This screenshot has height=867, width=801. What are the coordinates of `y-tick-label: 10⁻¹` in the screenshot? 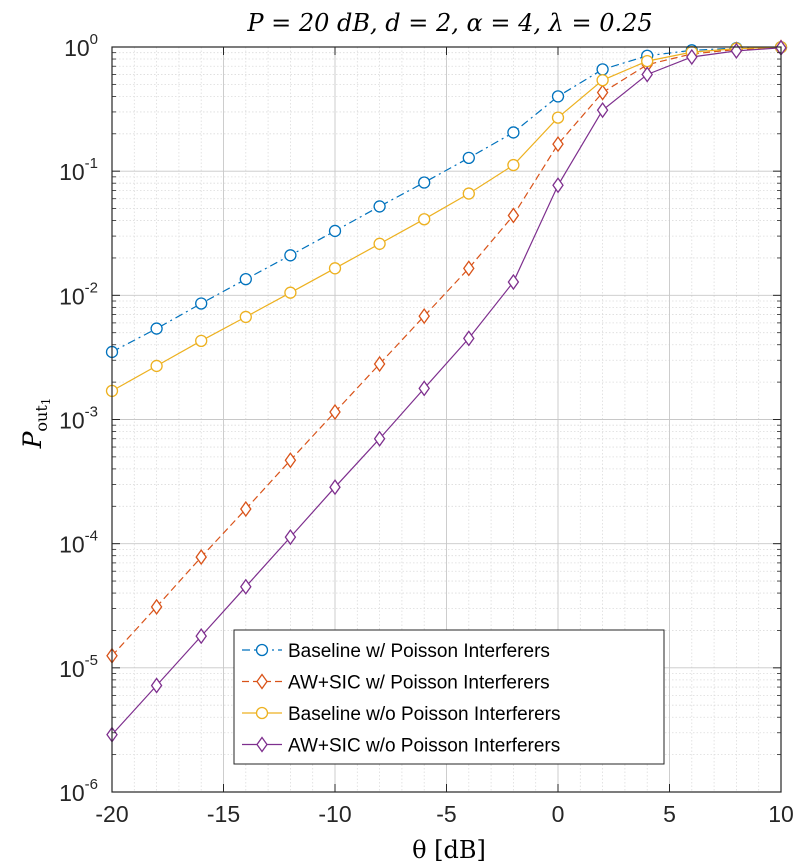 It's located at (78, 170).